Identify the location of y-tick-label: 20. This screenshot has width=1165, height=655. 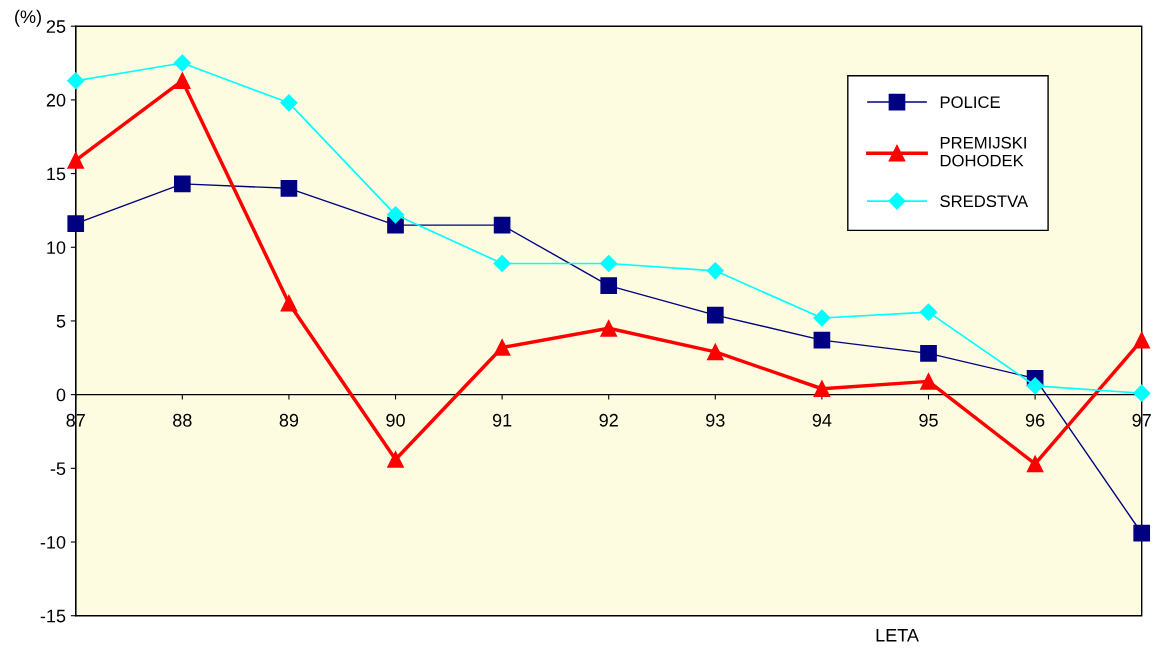
(56, 100).